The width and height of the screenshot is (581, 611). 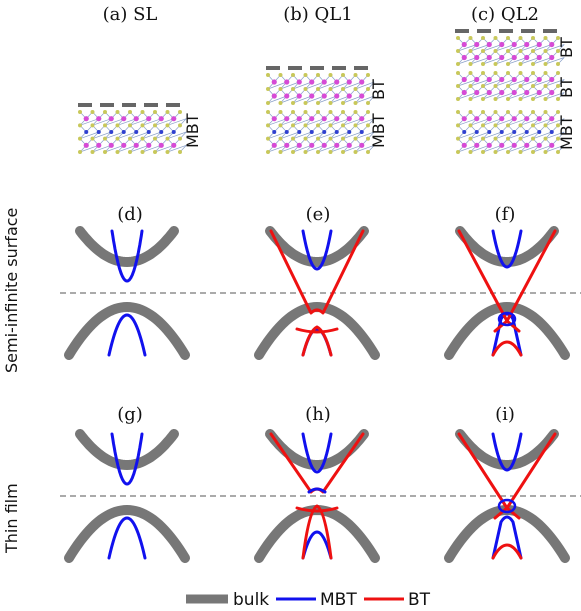 What do you see at coordinates (507, 293) in the screenshot?
I see `band-panel-f` at bounding box center [507, 293].